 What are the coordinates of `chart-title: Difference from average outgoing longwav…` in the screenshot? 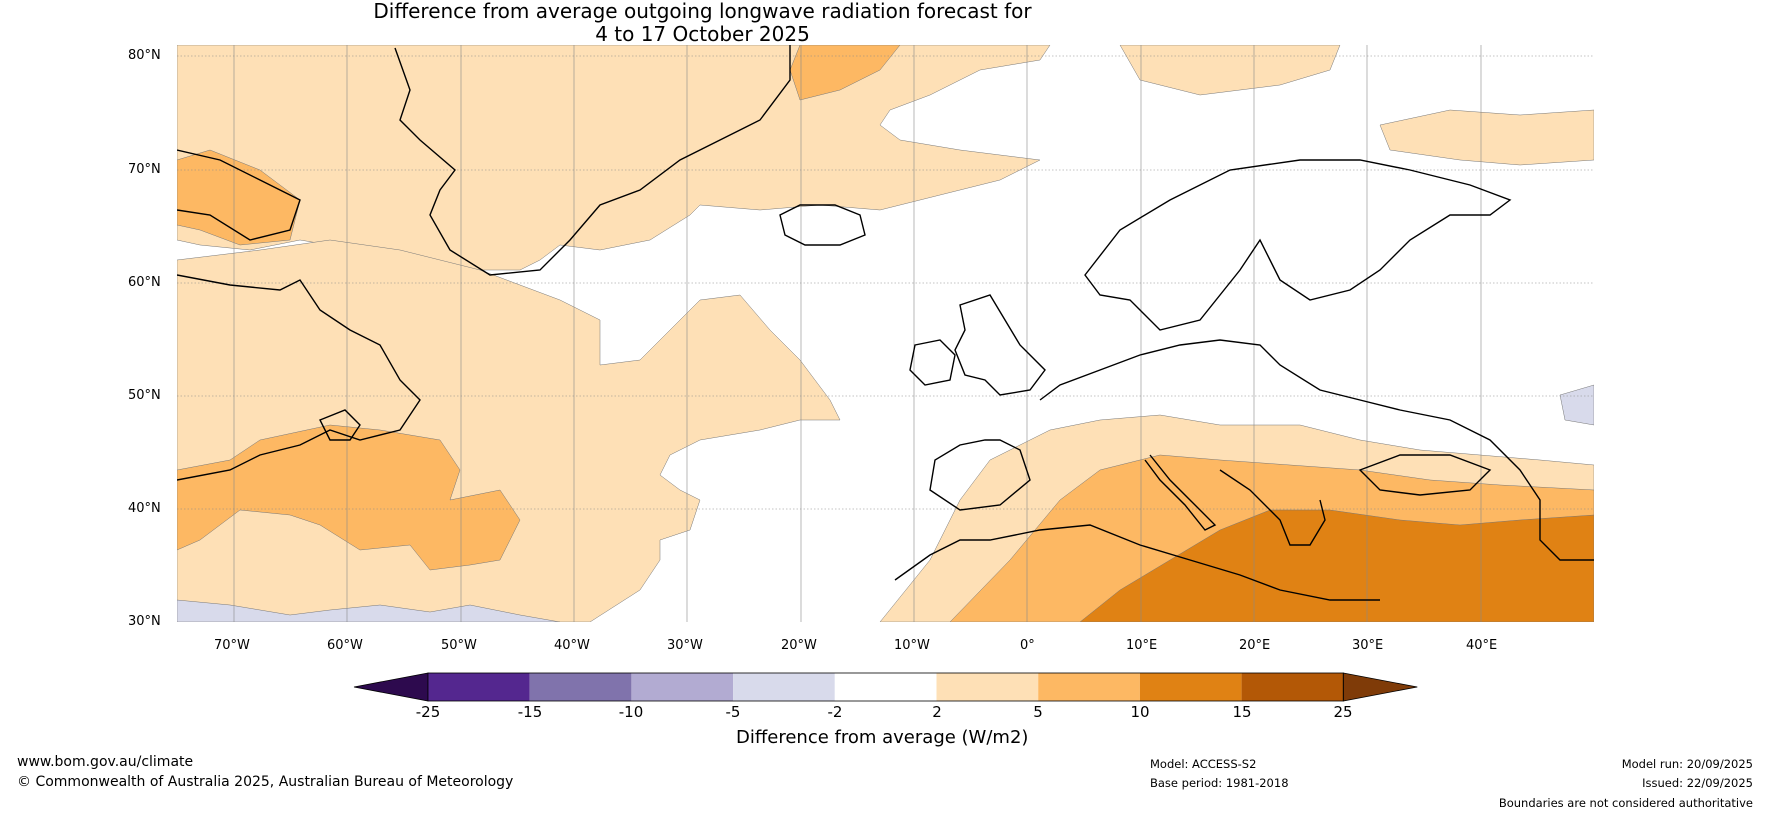 It's located at (702, 23).